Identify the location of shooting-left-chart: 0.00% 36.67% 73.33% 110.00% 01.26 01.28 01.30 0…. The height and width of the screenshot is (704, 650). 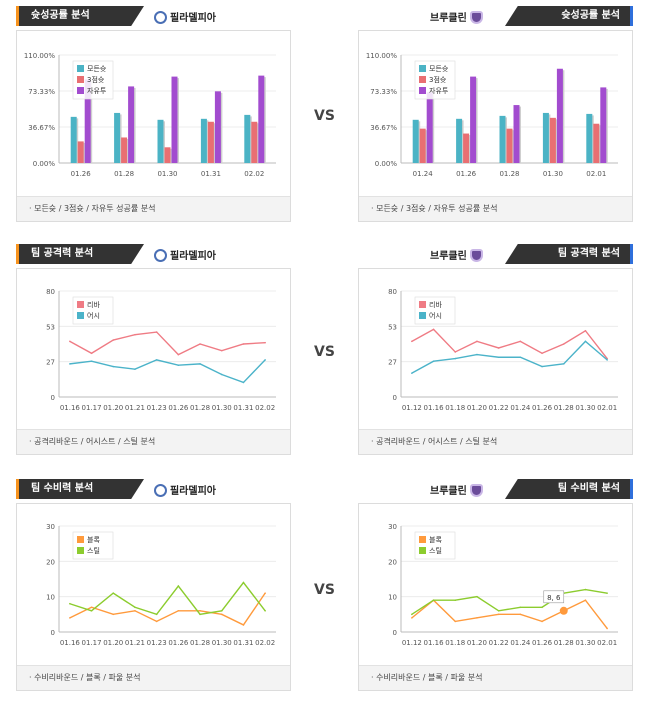
(150, 115).